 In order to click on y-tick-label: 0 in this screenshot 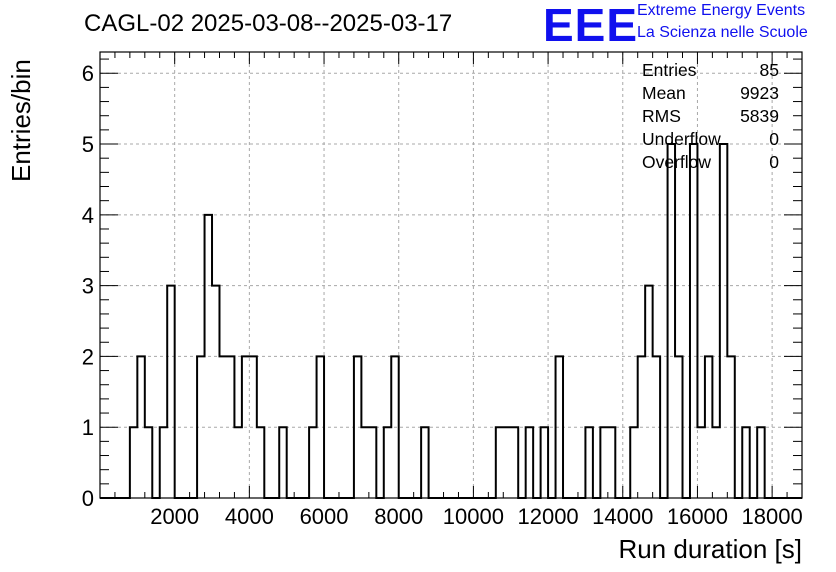, I will do `click(88, 498)`.